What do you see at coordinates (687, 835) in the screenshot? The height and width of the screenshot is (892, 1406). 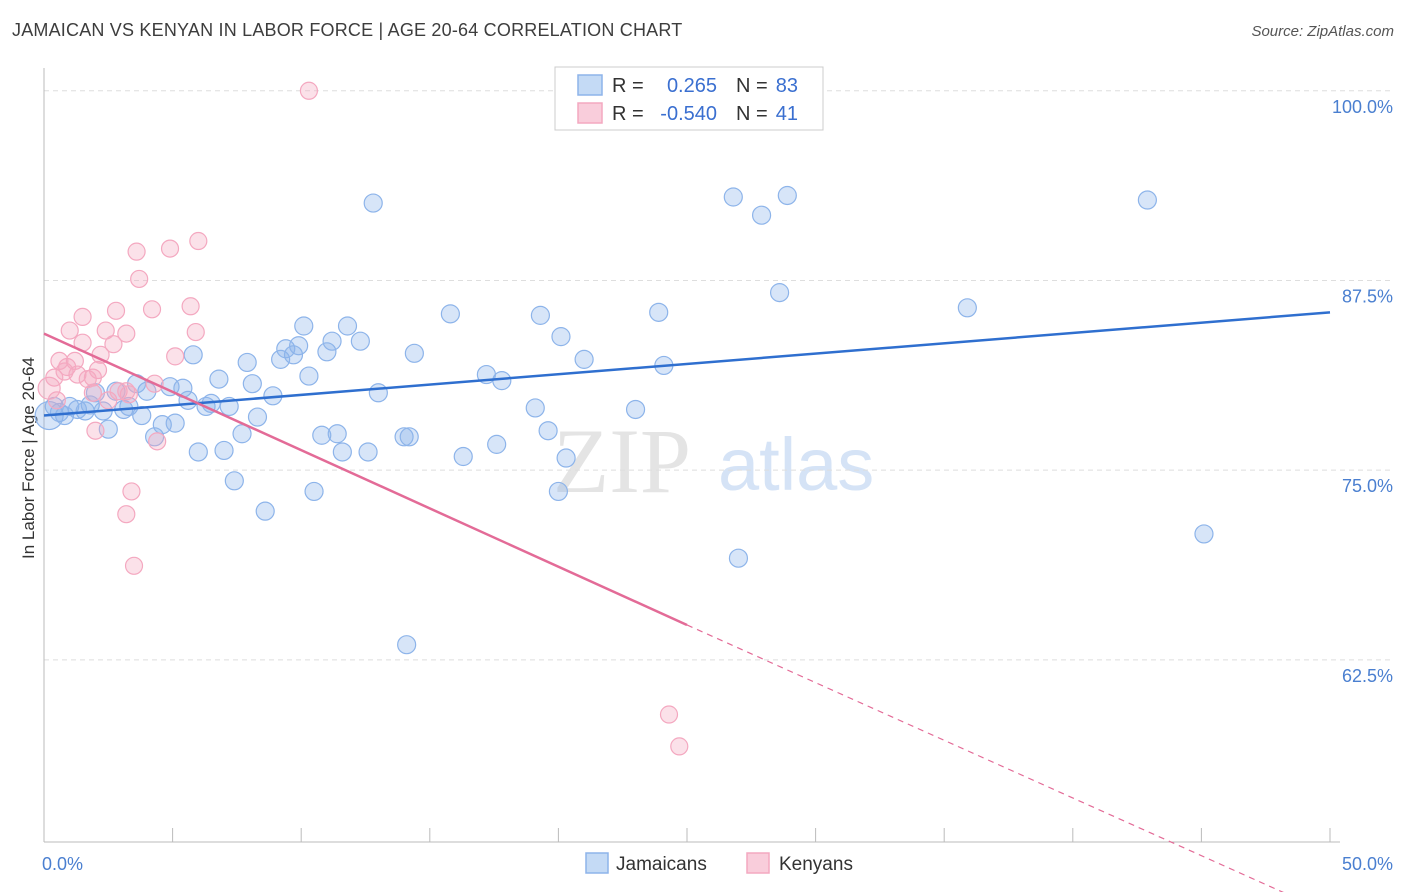 I see `x-ticks` at bounding box center [687, 835].